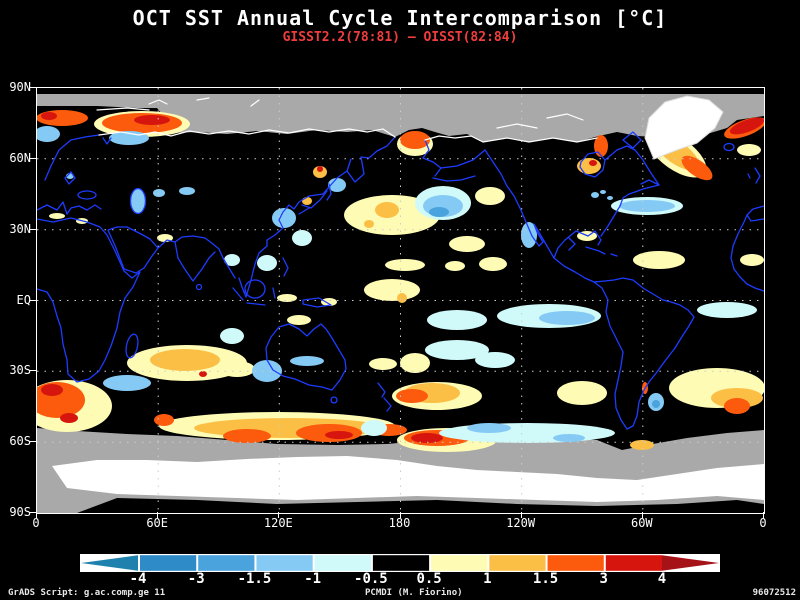  Describe the element at coordinates (603, 579) in the screenshot. I see `colorbar-level-label: 3` at that location.